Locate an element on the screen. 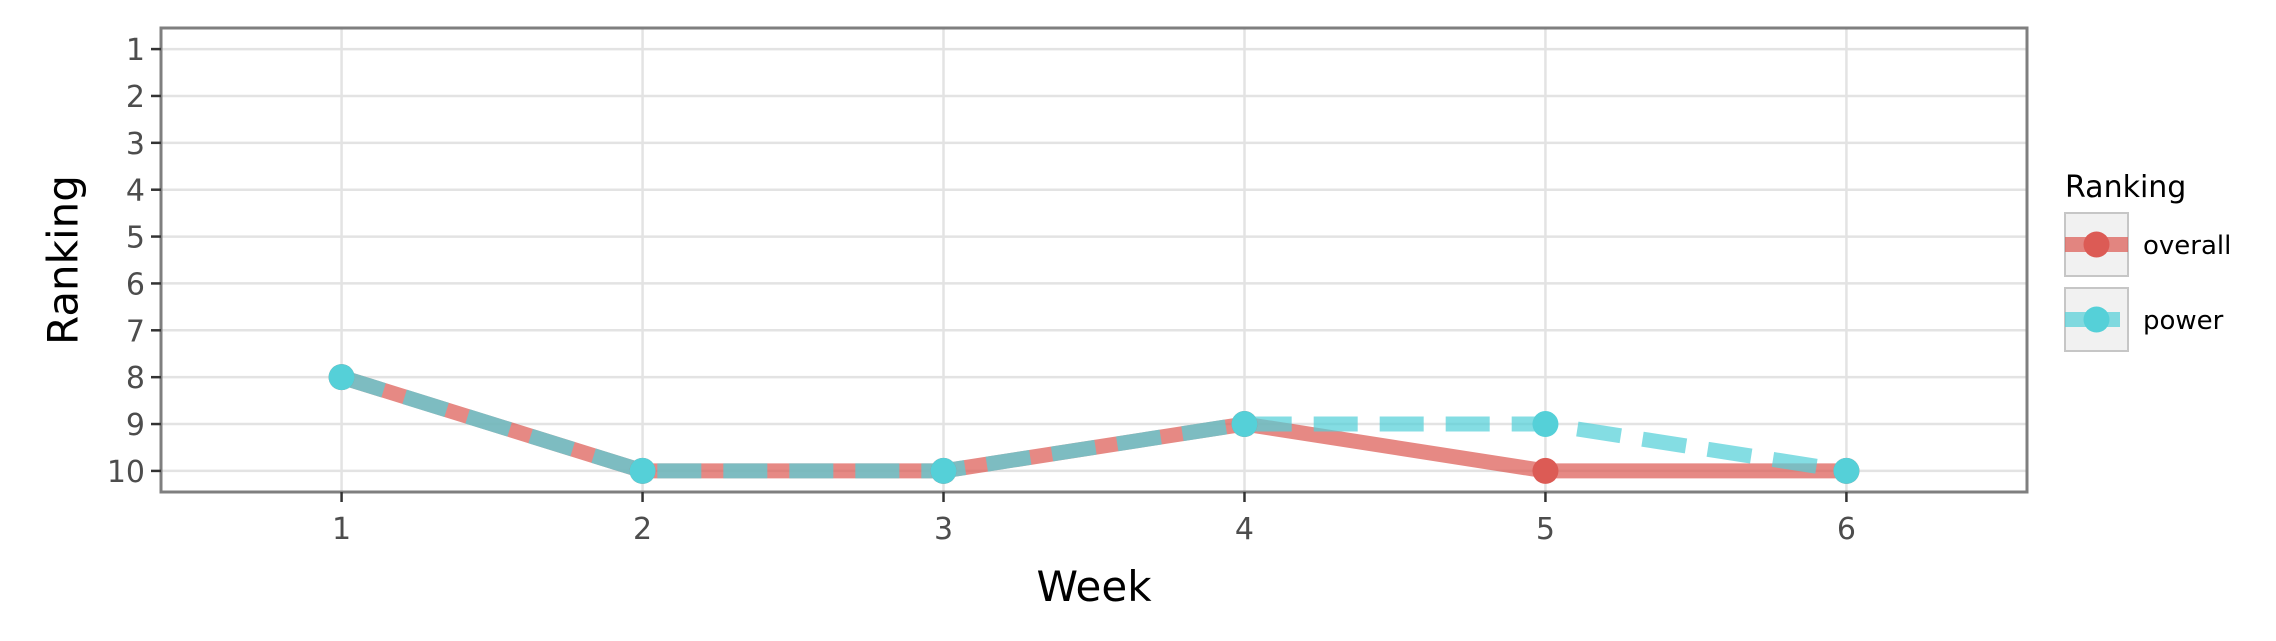 The height and width of the screenshot is (641, 2276). data-point-overall is located at coordinates (1545, 470).